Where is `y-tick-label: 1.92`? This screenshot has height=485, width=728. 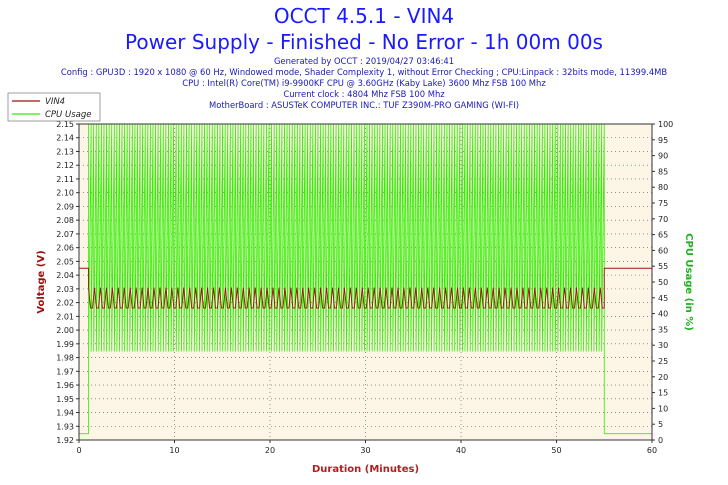
y-tick-label: 1.92 is located at coordinates (65, 440).